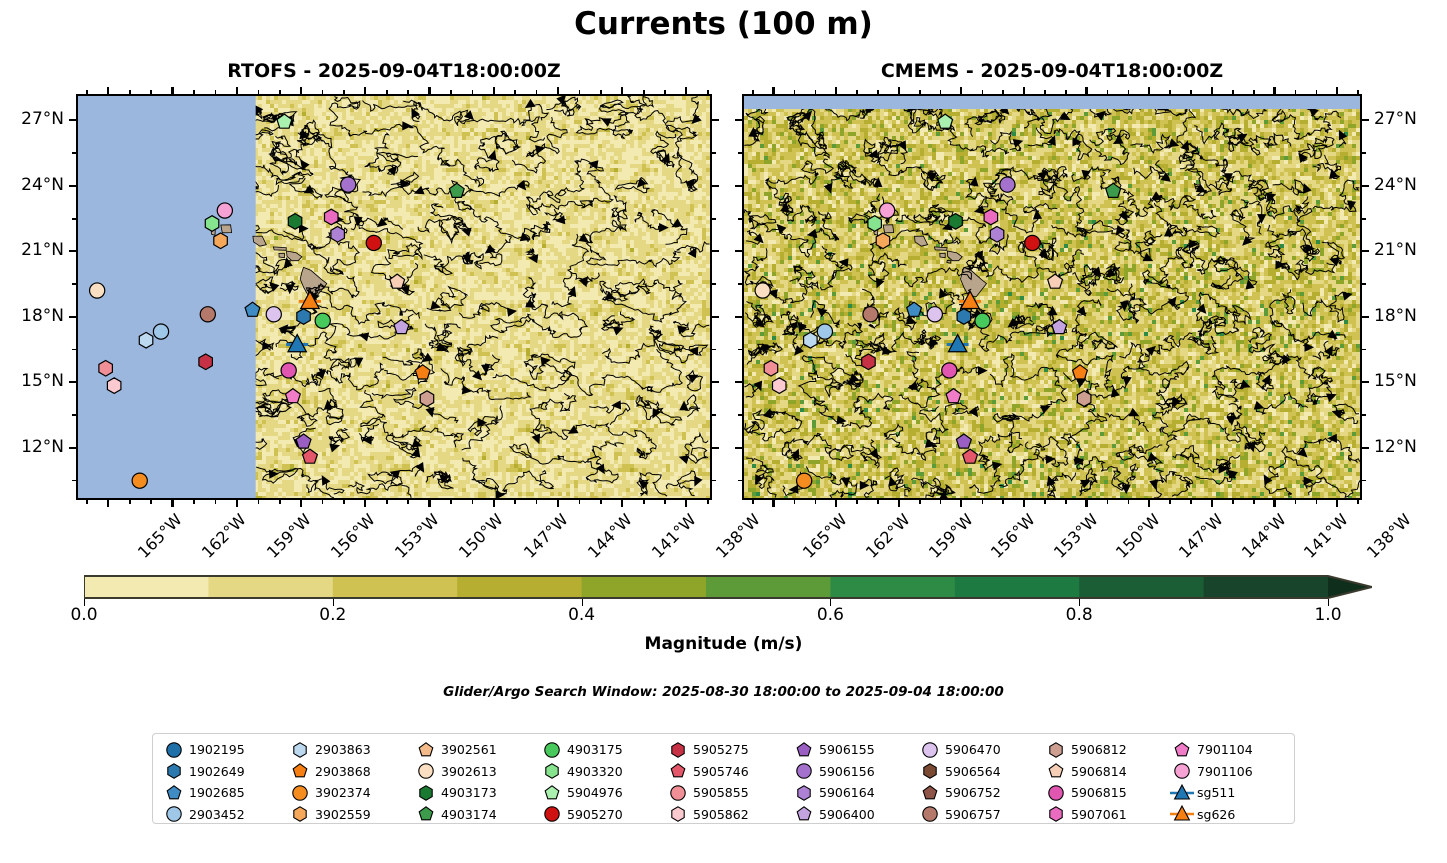  What do you see at coordinates (476, 772) in the screenshot?
I see `legend-item: 3902613` at bounding box center [476, 772].